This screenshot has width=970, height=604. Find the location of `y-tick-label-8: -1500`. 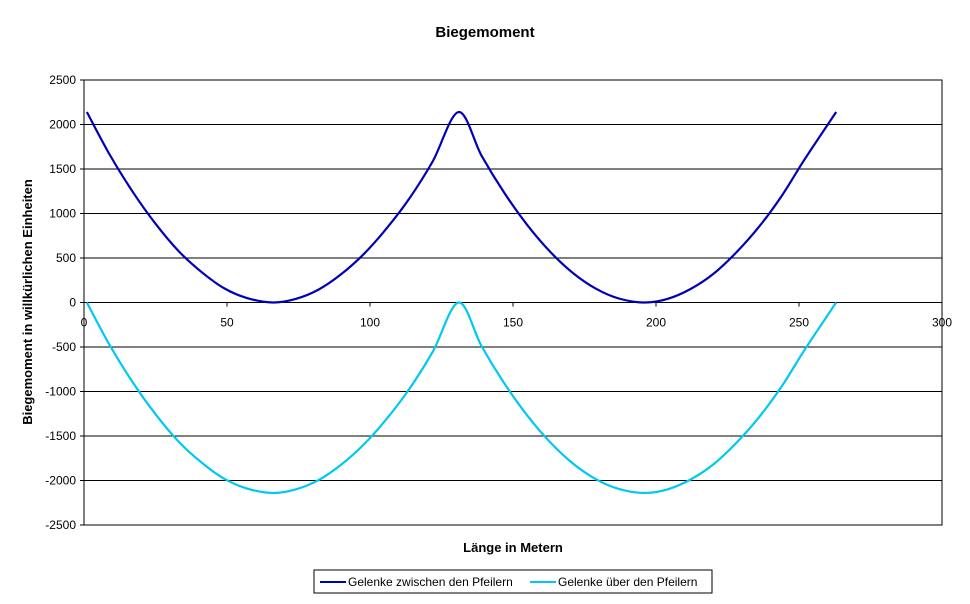

y-tick-label-8: -1500 is located at coordinates (60, 436).